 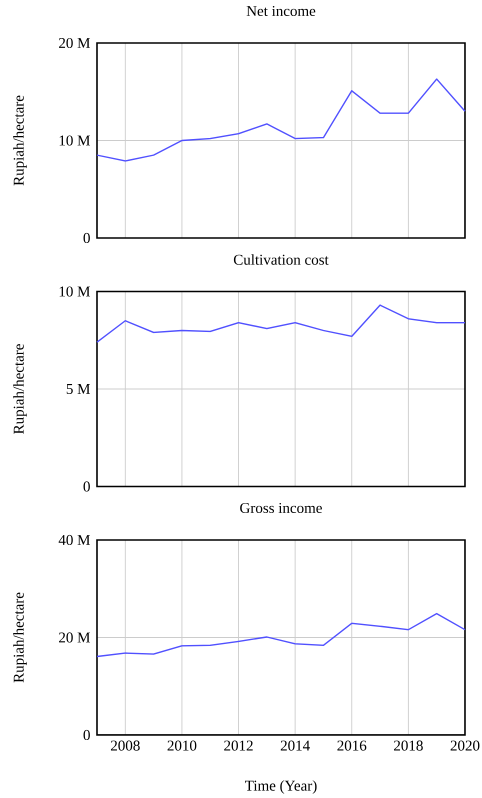 I want to click on chart-title: Gross income, so click(x=281, y=508).